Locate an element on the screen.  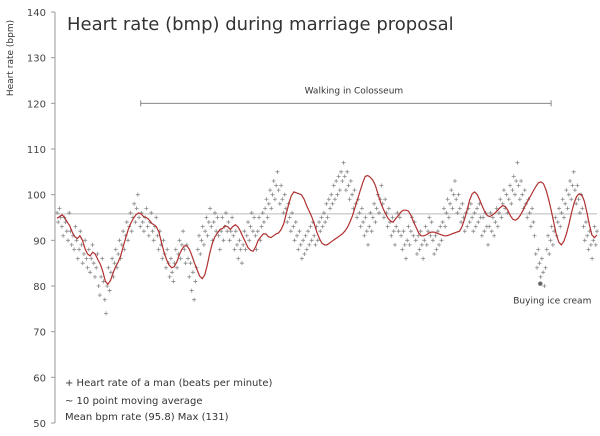
legend-points-label: + Heart rate of a man (beats per minute) is located at coordinates (168, 383).